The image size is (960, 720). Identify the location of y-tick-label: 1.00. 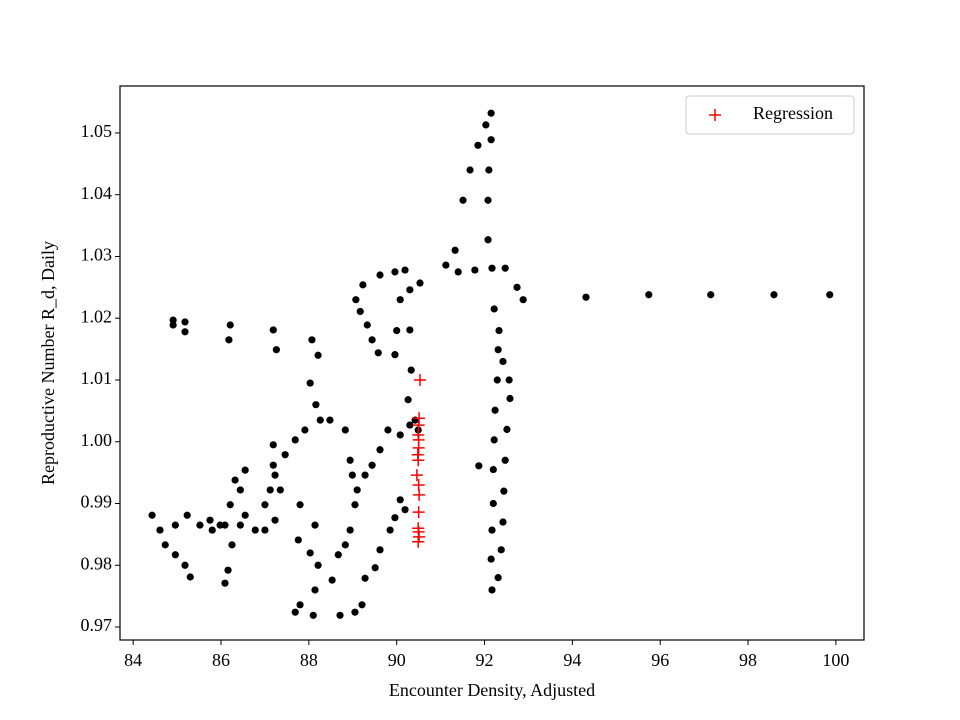
(97, 440).